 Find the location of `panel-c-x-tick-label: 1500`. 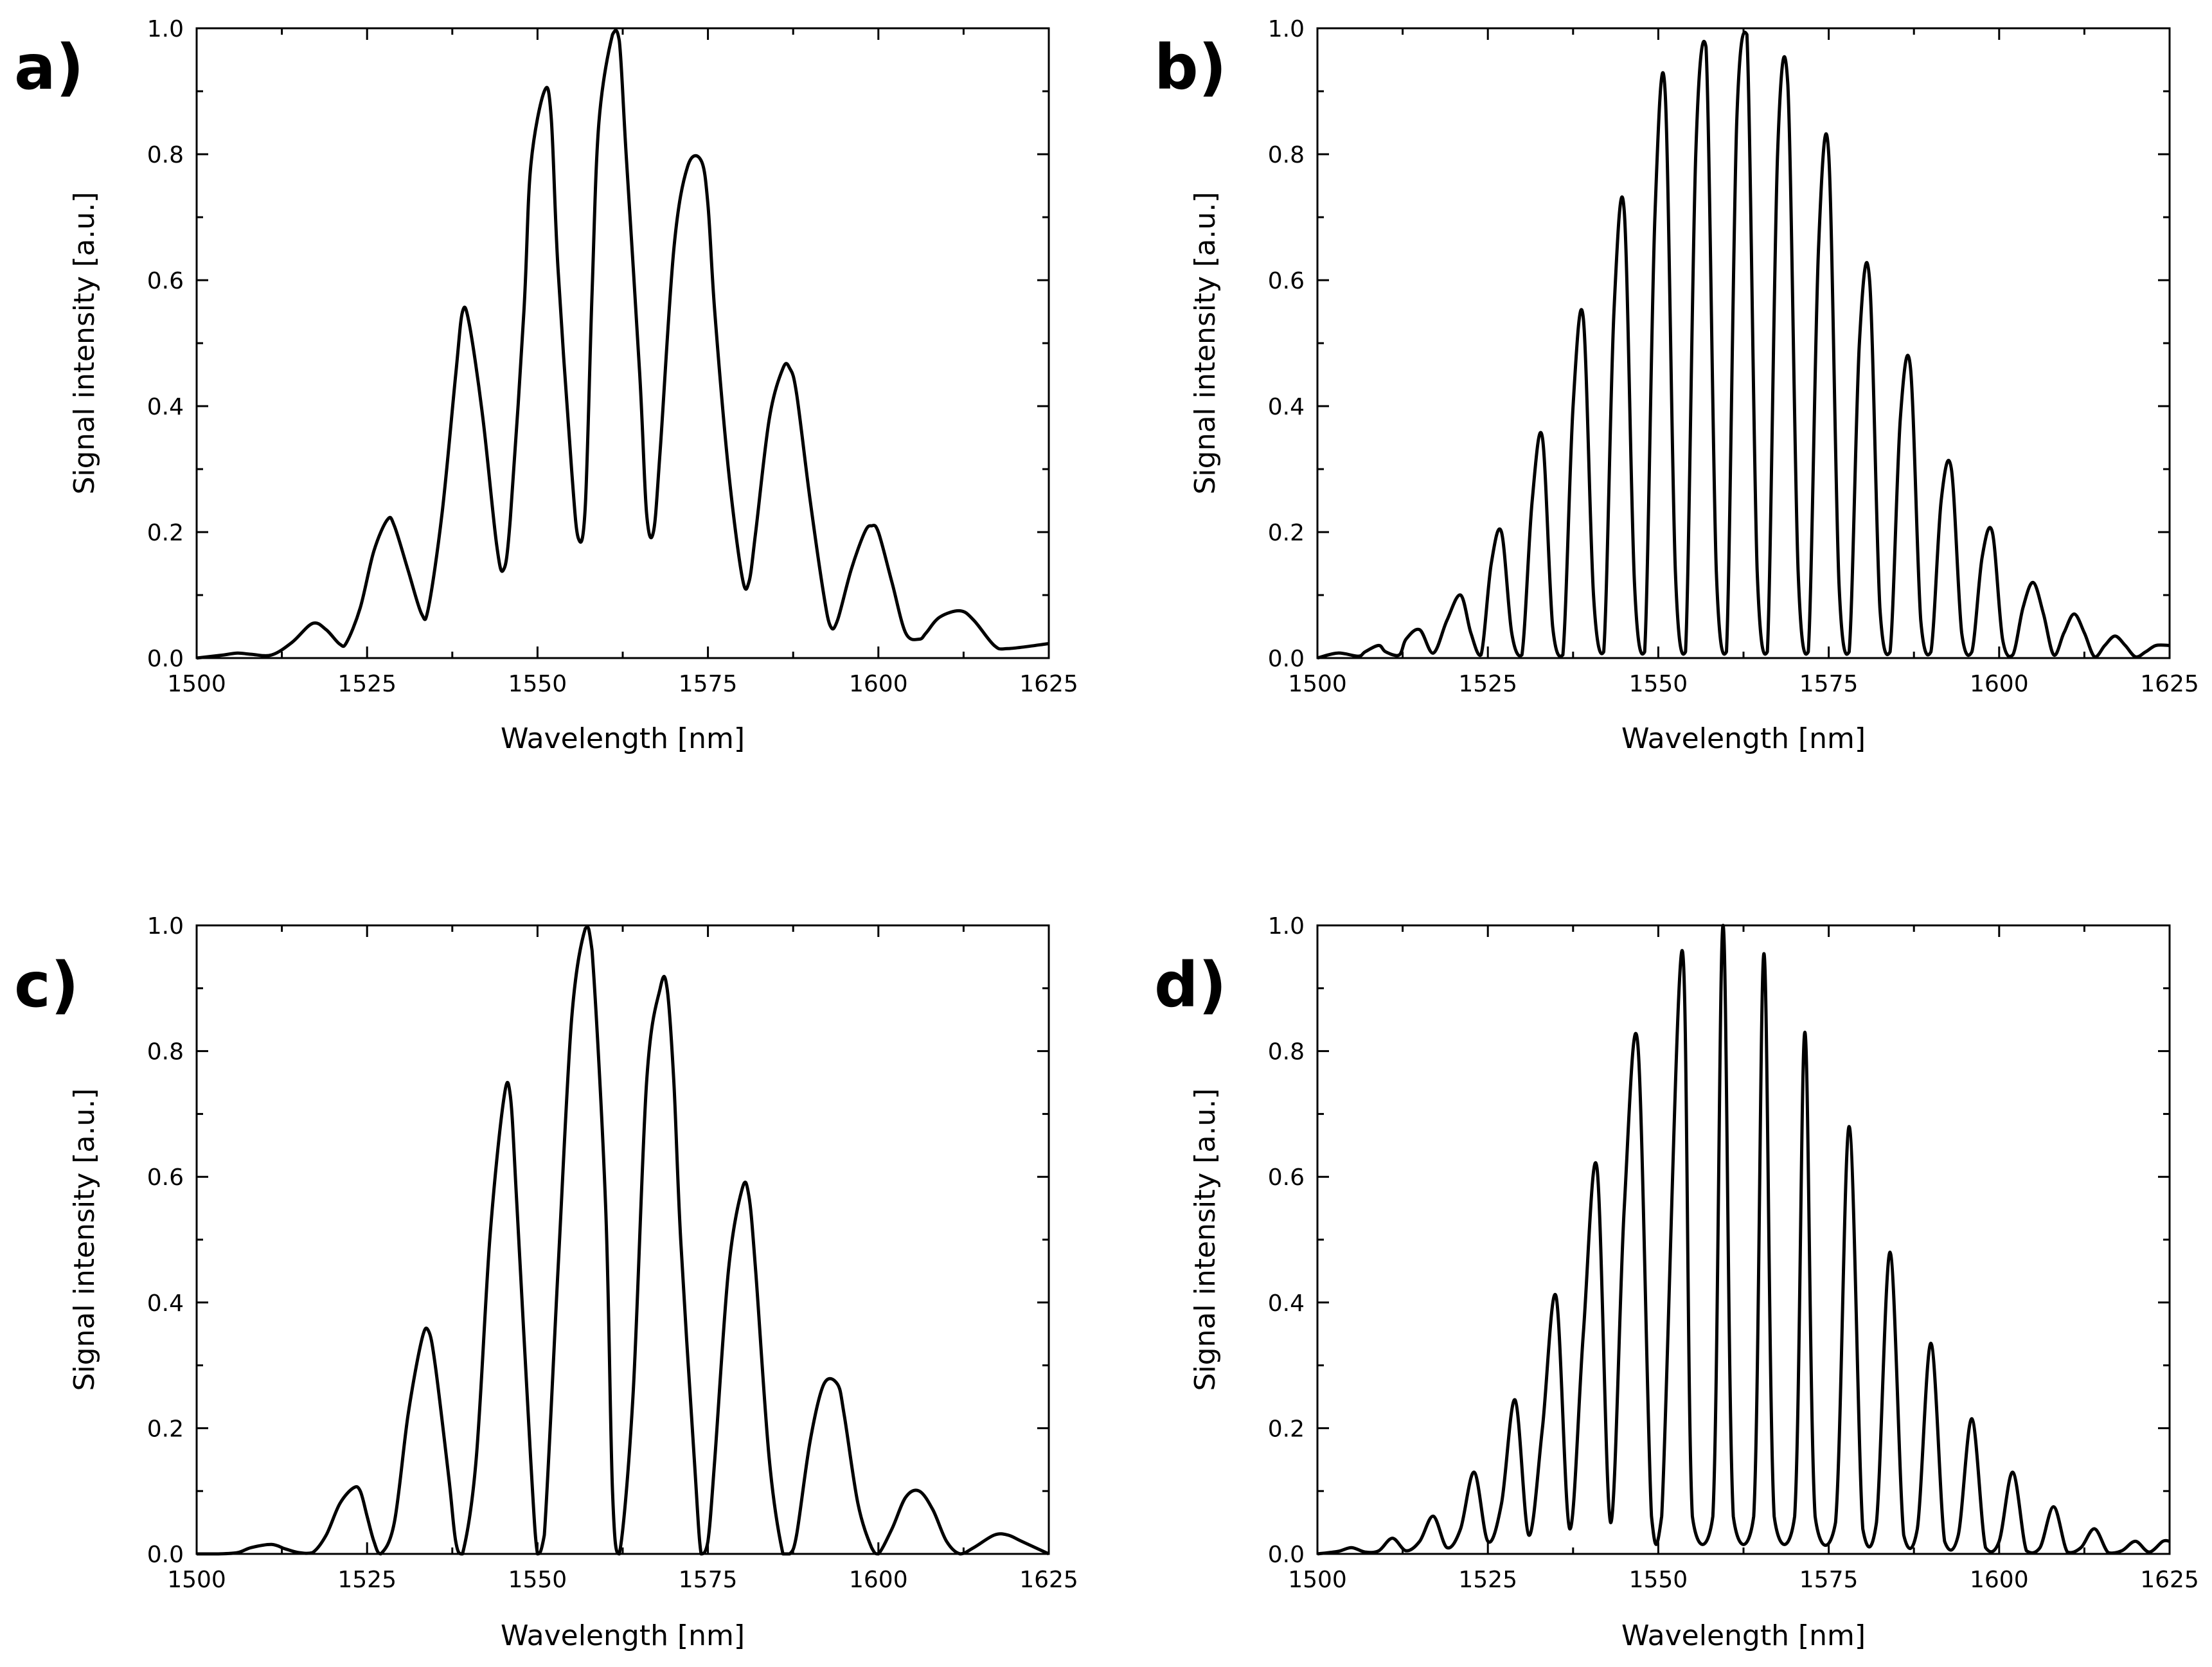

panel-c-x-tick-label: 1500 is located at coordinates (196, 1580).